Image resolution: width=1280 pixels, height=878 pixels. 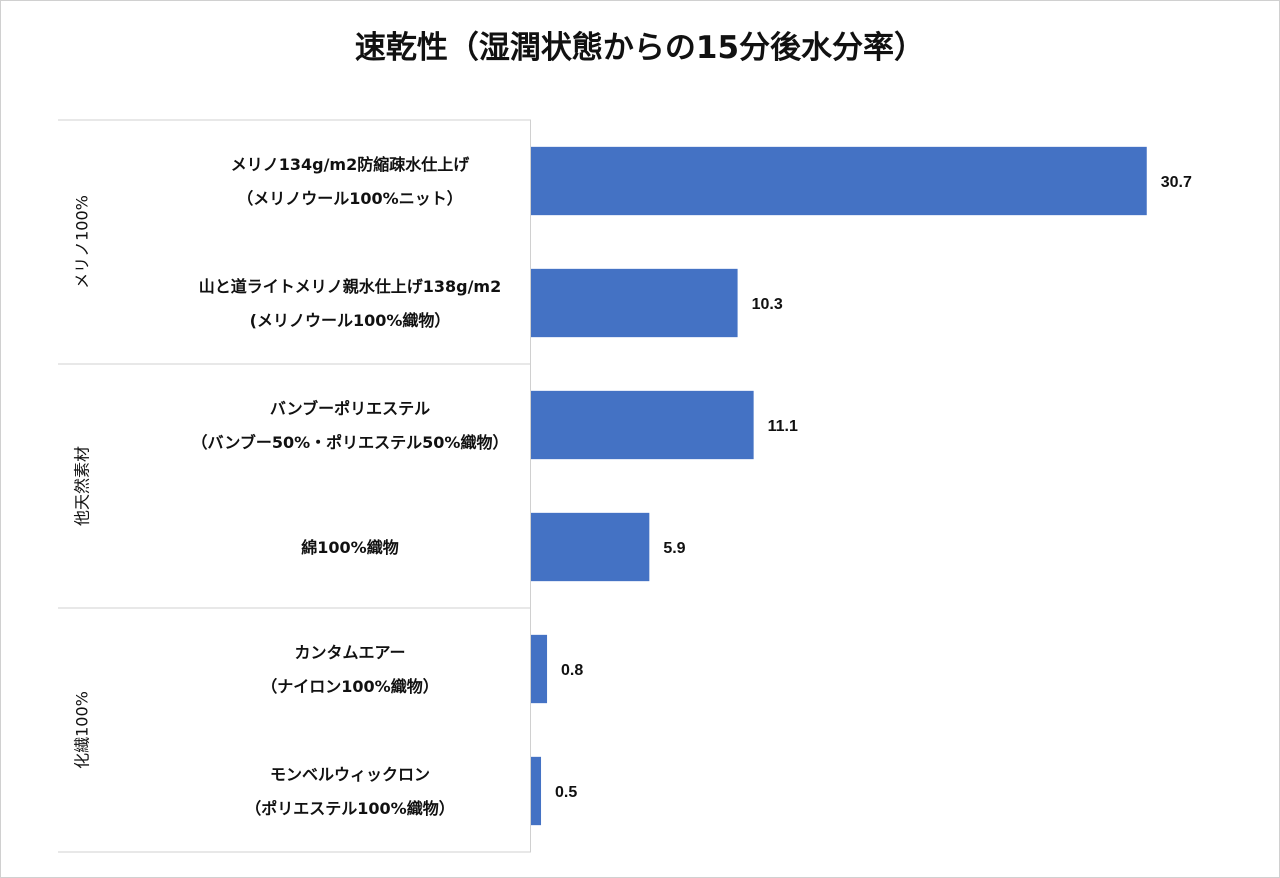 What do you see at coordinates (349, 547) in the screenshot?
I see `category-tick-label: 綿100%織物` at bounding box center [349, 547].